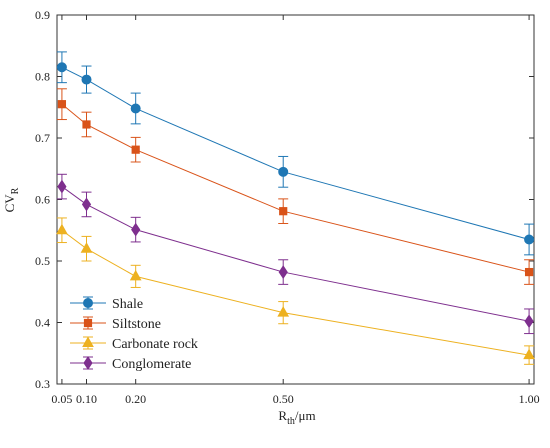 Image resolution: width=550 pixels, height=448 pixels. What do you see at coordinates (42, 384) in the screenshot?
I see `y-tick-label: 0.3` at bounding box center [42, 384].